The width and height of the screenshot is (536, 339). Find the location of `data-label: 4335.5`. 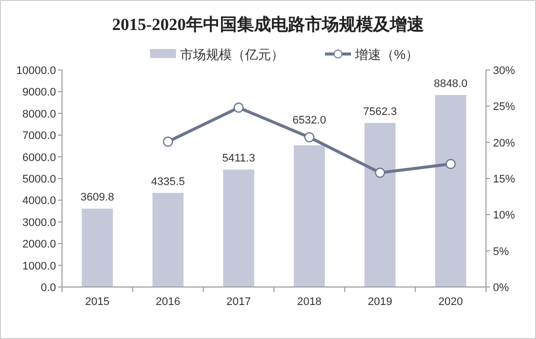

data-label: 4335.5 is located at coordinates (168, 182).